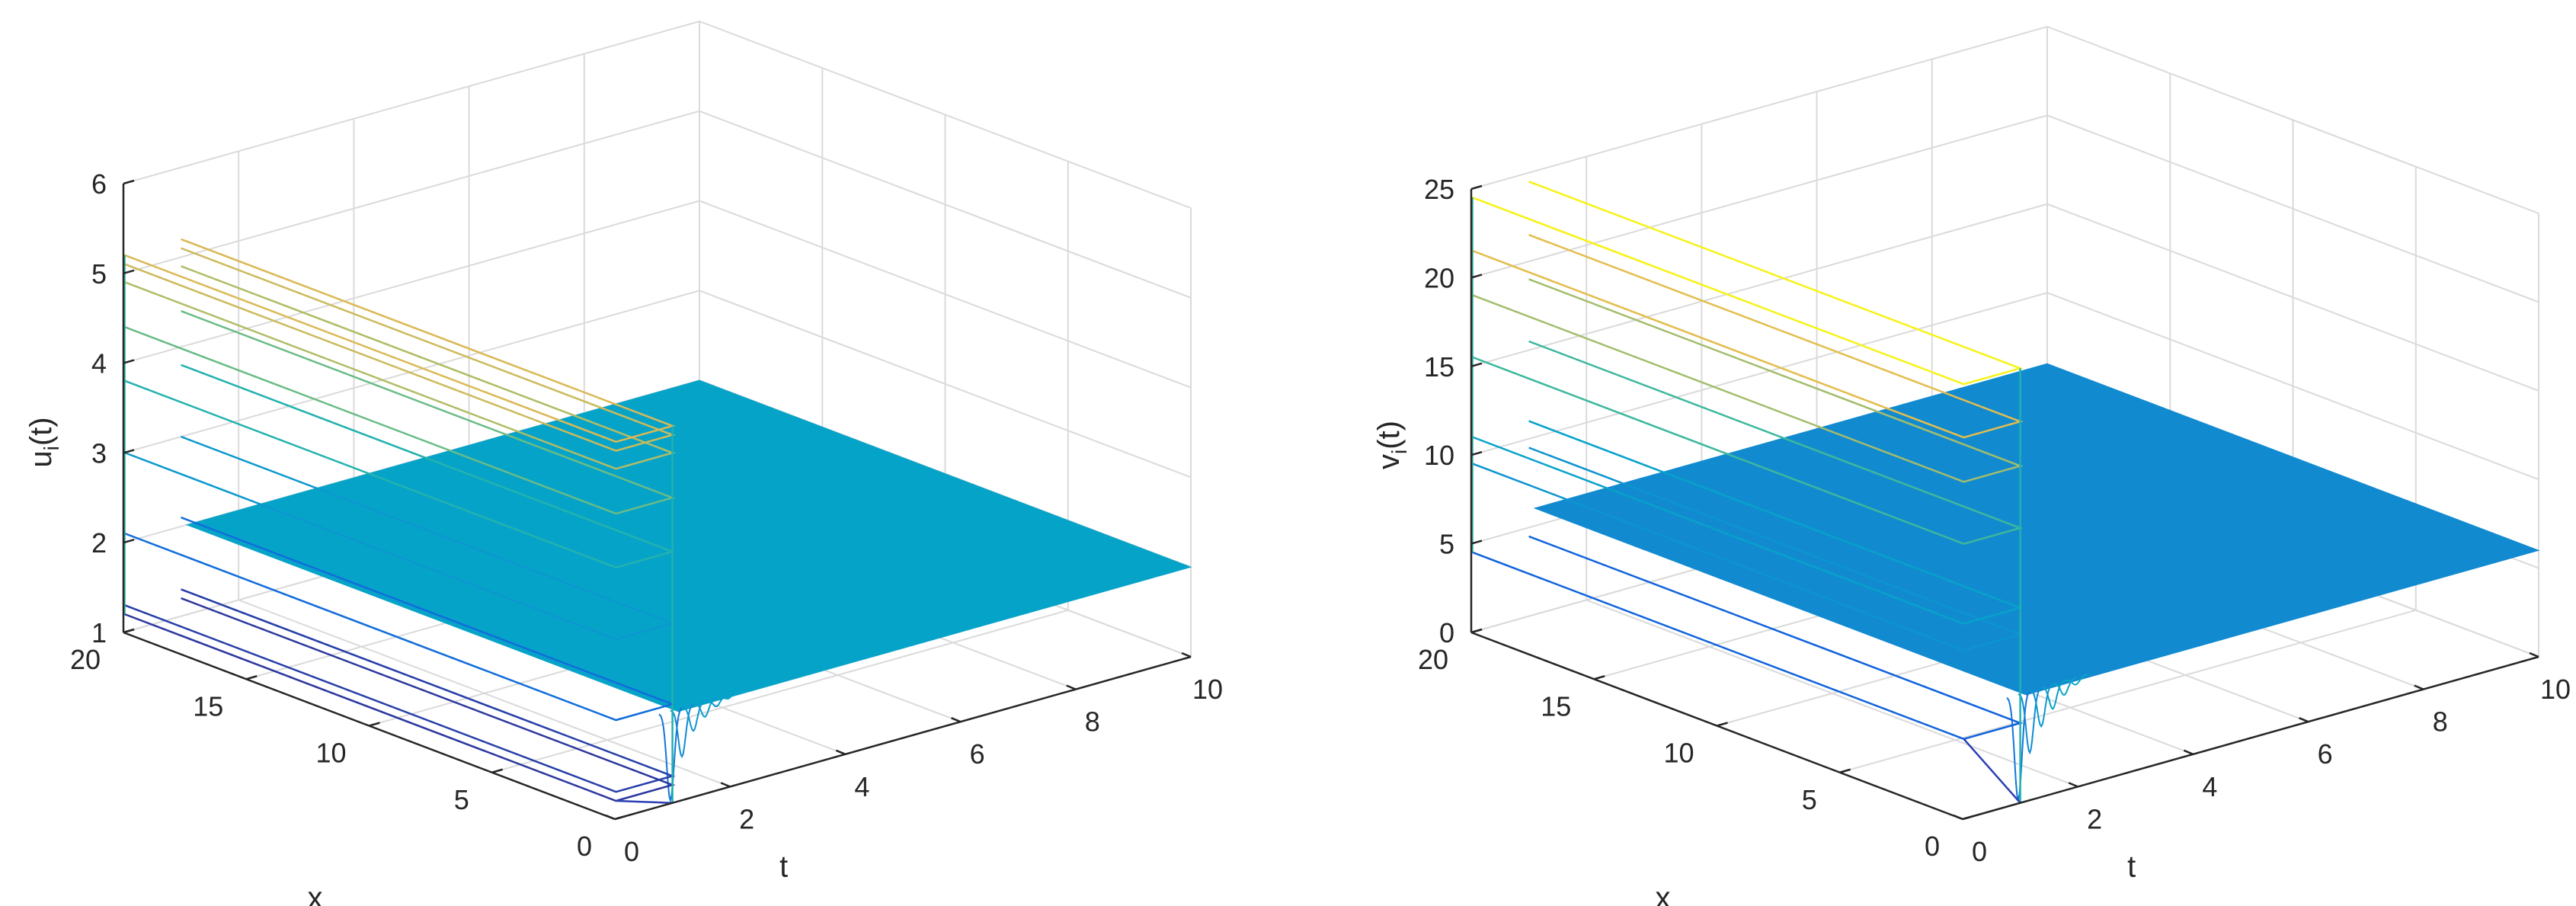 This screenshot has width=2576, height=906. I want to click on z-tick-label: 0, so click(1446, 632).